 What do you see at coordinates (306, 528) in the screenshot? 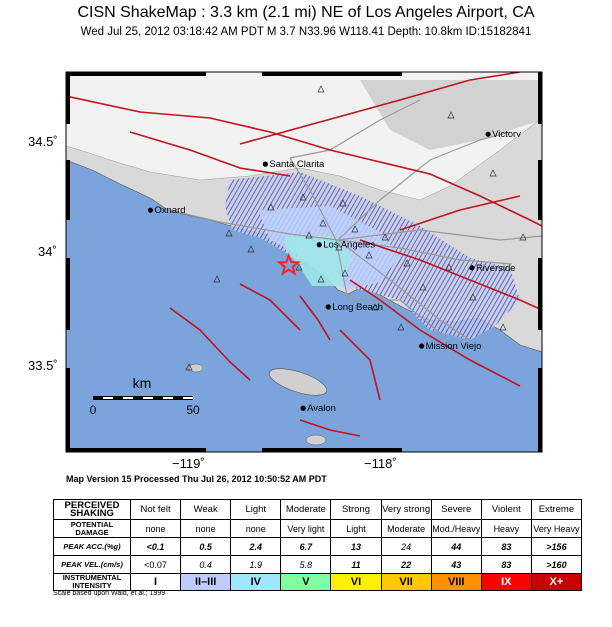
I see `legend-cell-damage: Very light` at bounding box center [306, 528].